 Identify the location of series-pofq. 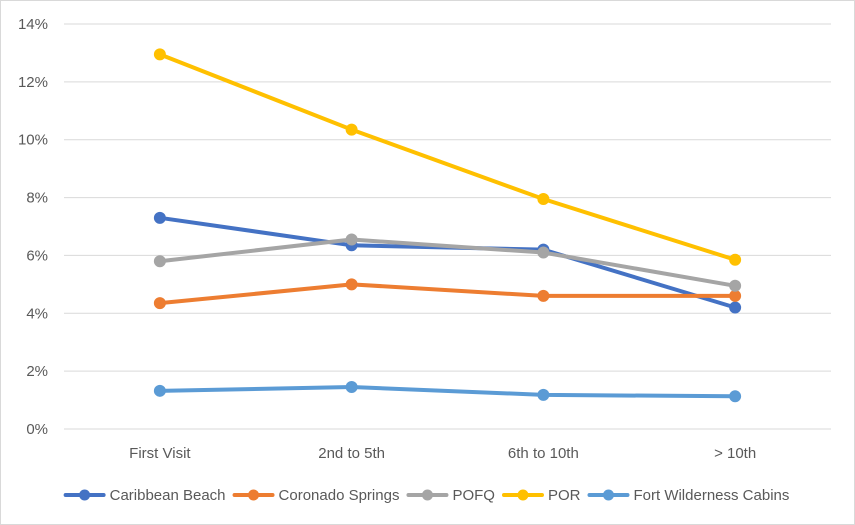
(447, 262).